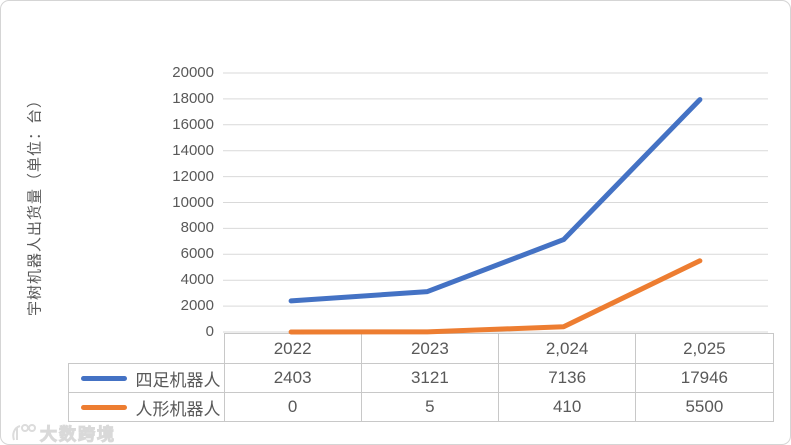 The height and width of the screenshot is (445, 791). I want to click on table-row: 2022 2023 2,024 2,025, so click(421, 348).